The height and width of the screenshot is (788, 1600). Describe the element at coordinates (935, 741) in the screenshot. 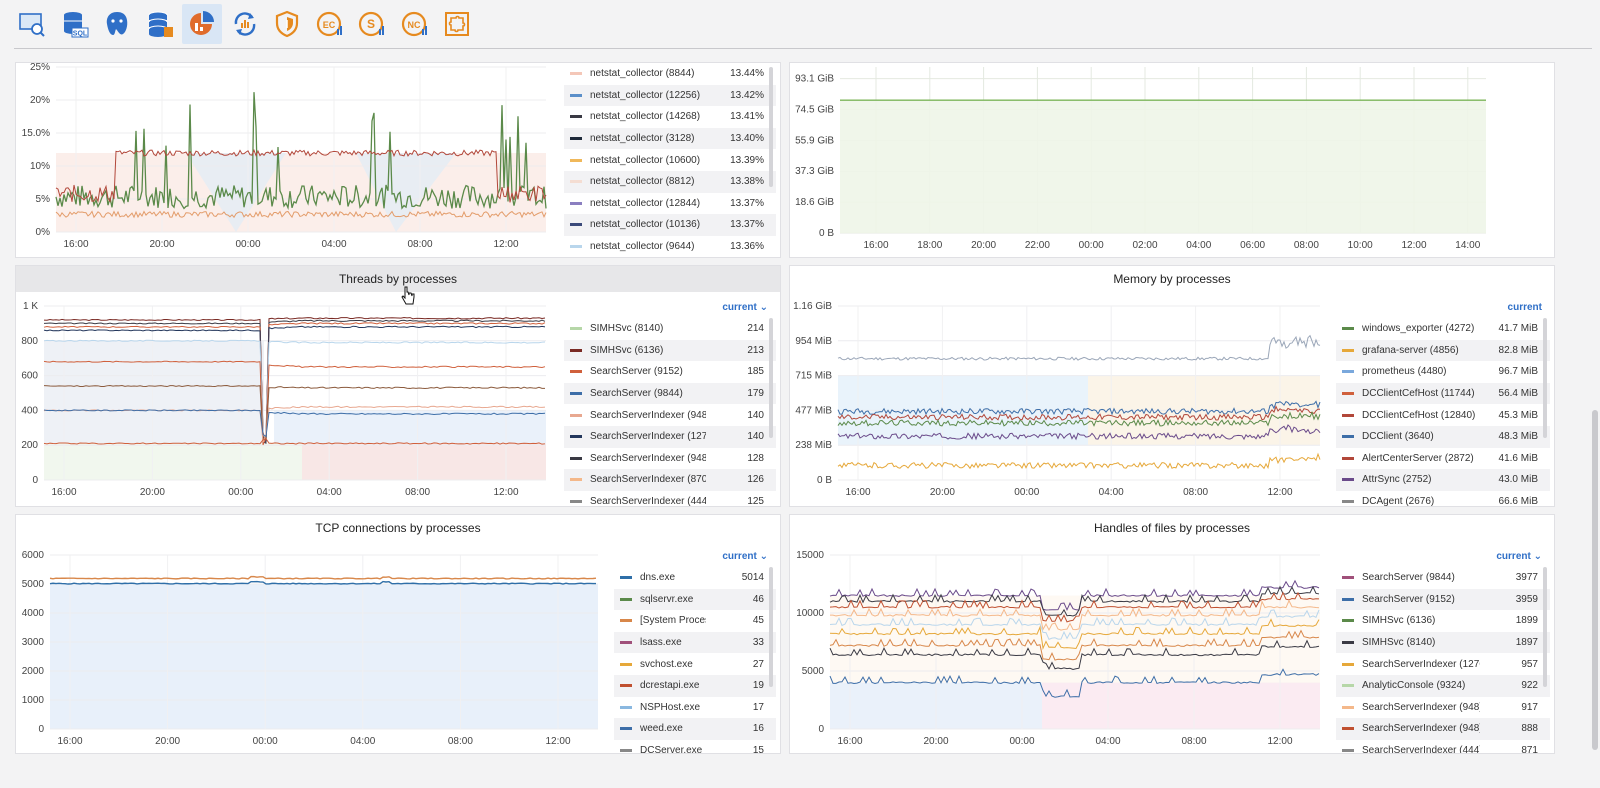

I see `x-tick-label: 20:00` at that location.